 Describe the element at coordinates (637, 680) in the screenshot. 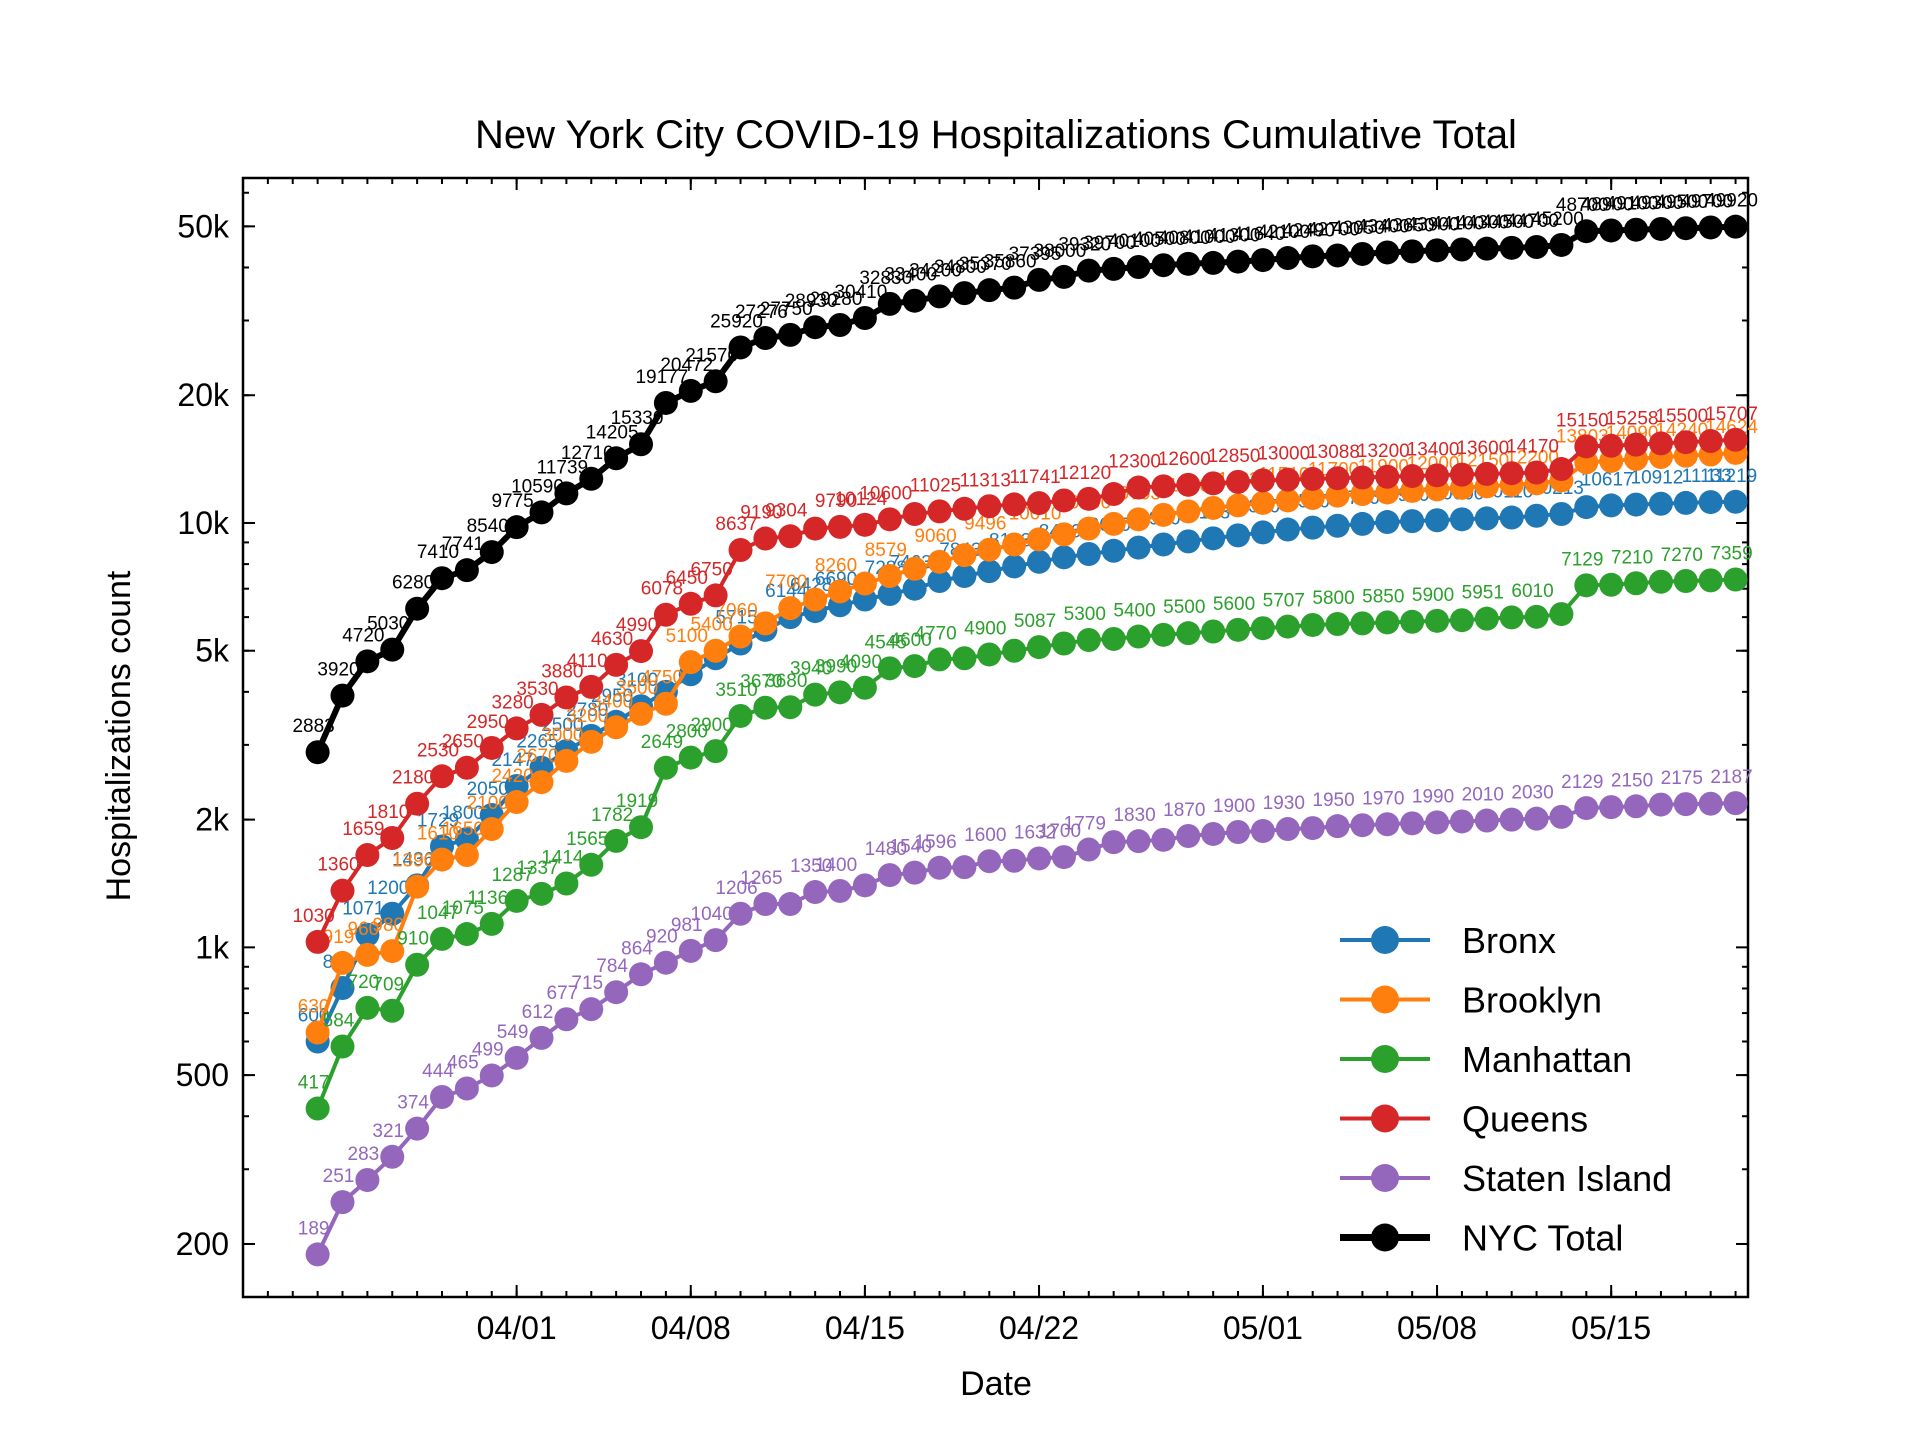

I see `data-label: 3100` at that location.